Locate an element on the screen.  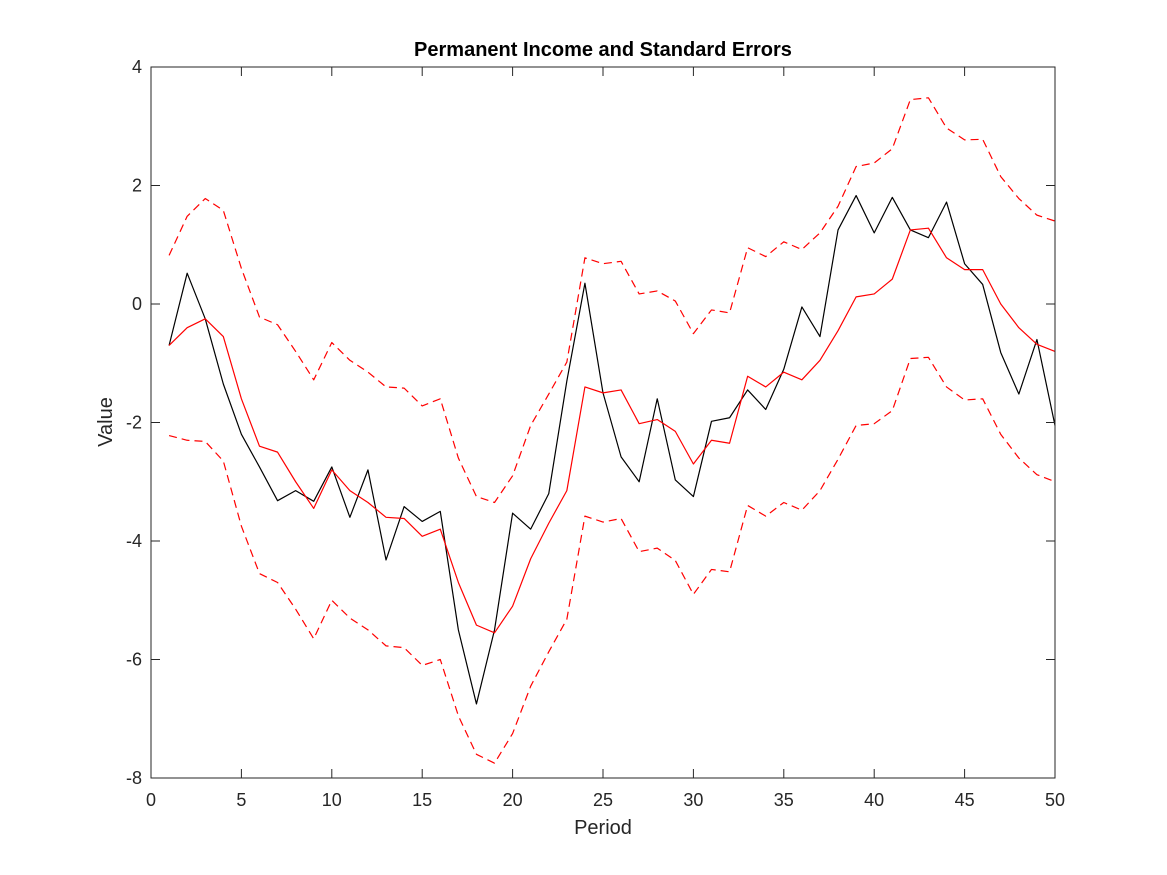
y-tick-label: -2 is located at coordinates (134, 423).